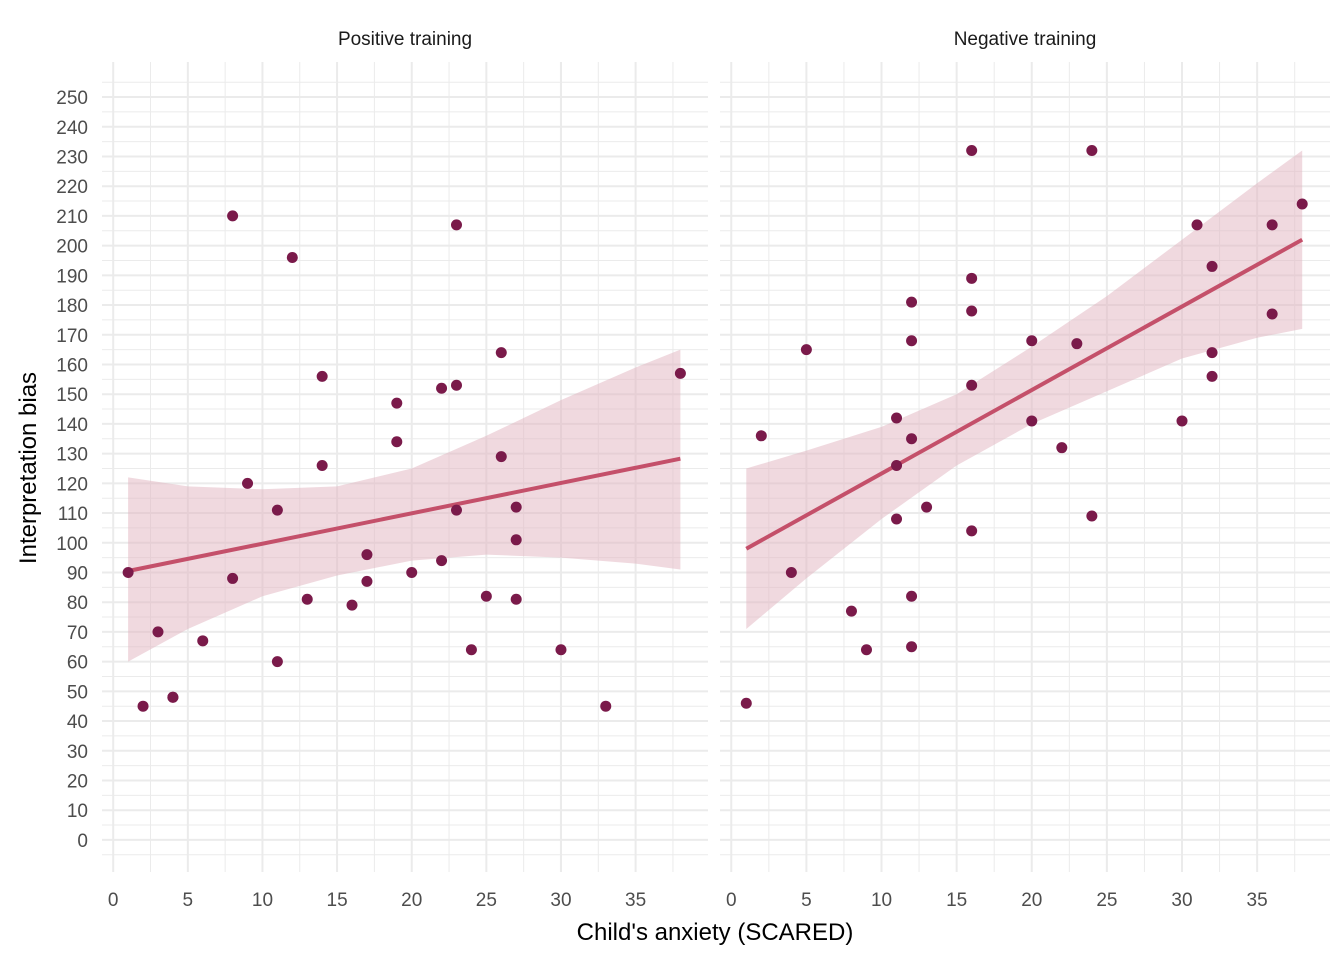 This screenshot has width=1344, height=965. I want to click on y-tick-label: 160, so click(72, 365).